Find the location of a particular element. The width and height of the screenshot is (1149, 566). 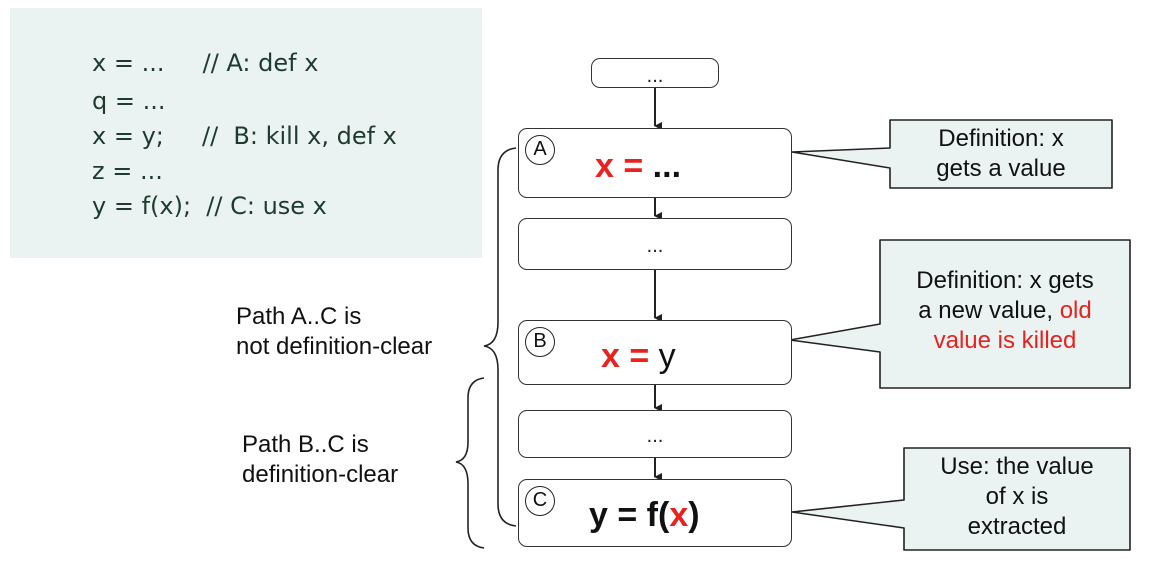

code-line-5: y = f(x); // C: use x is located at coordinates (209, 206).